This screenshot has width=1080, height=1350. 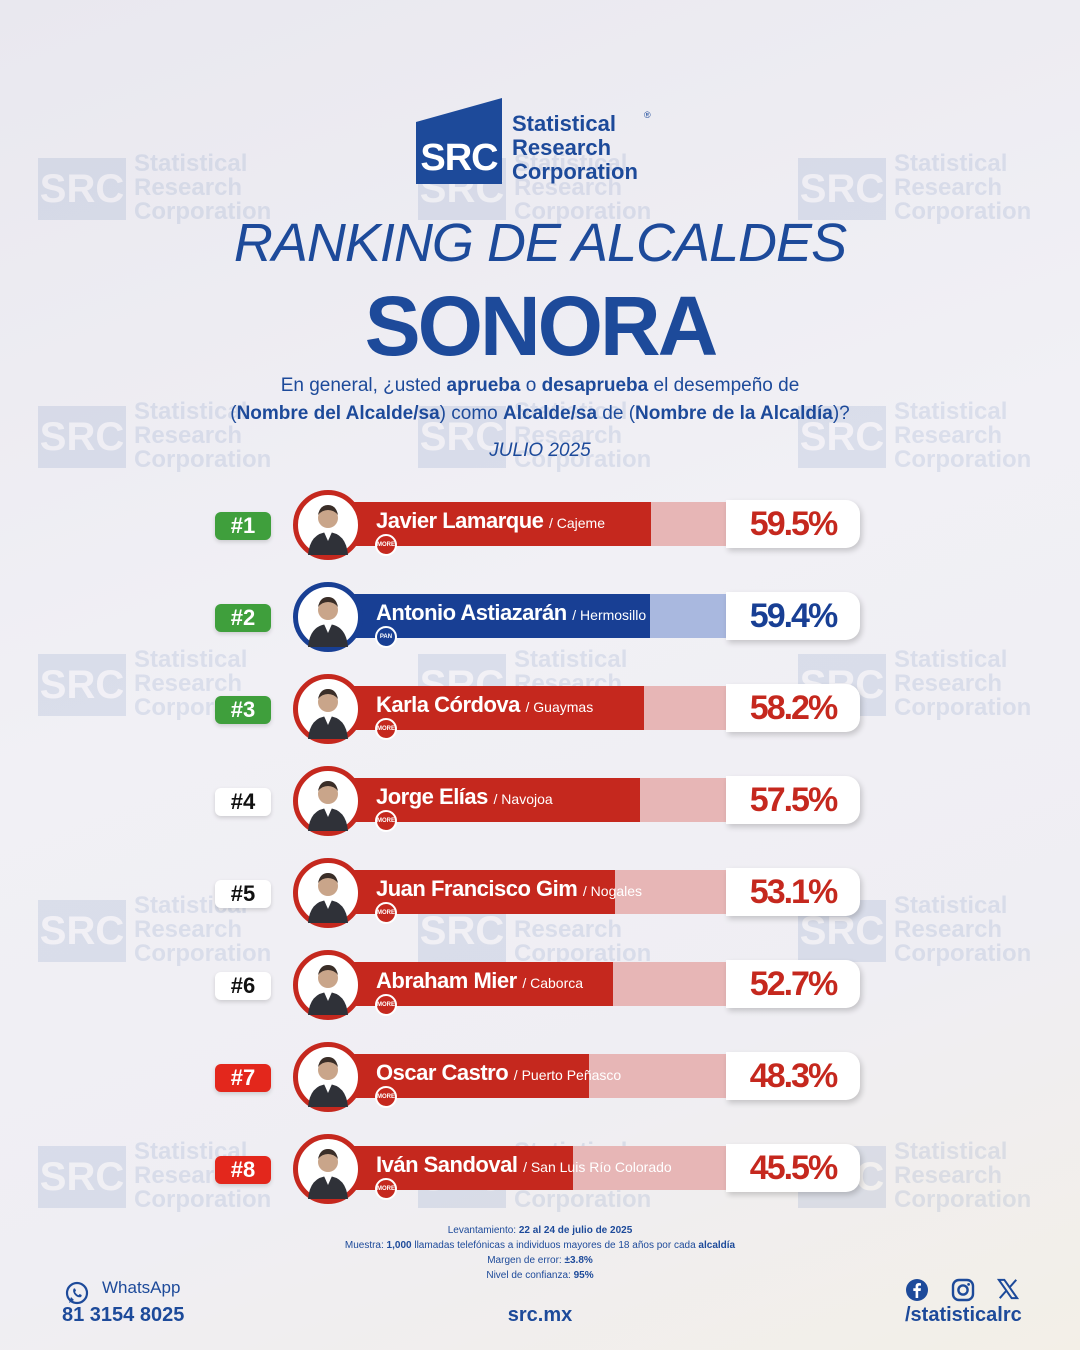 What do you see at coordinates (616, 413) in the screenshot?
I see `question-part: de (` at bounding box center [616, 413].